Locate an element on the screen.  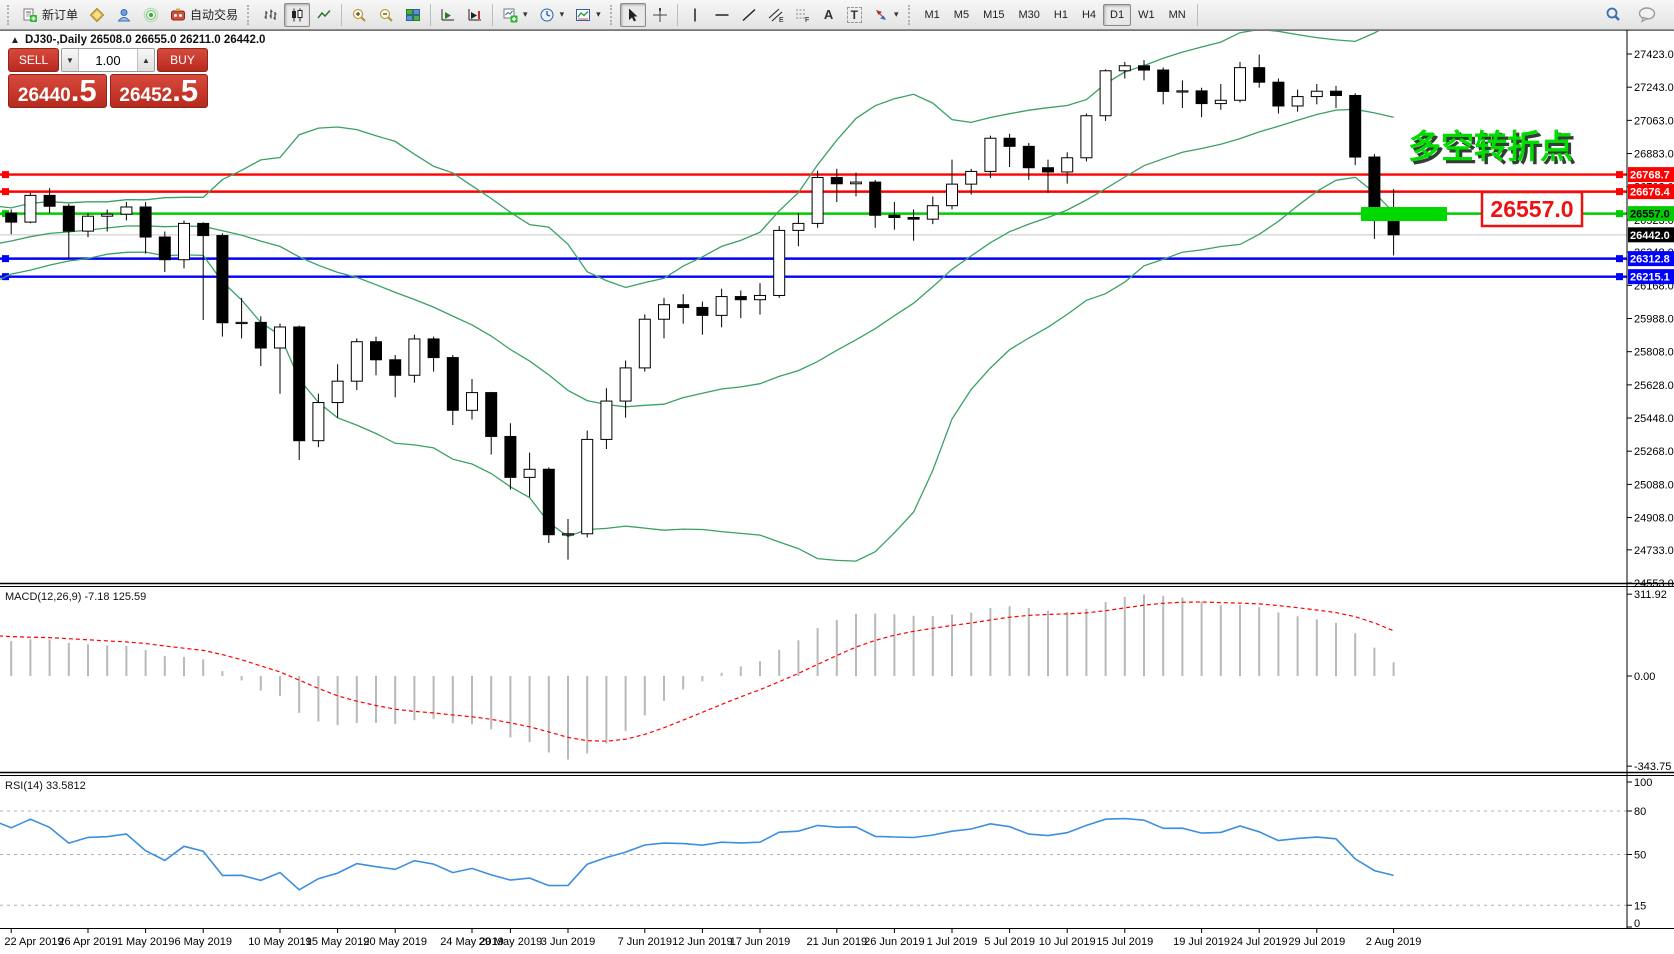
timeframe-button-h1: H1 is located at coordinates (1060, 14).